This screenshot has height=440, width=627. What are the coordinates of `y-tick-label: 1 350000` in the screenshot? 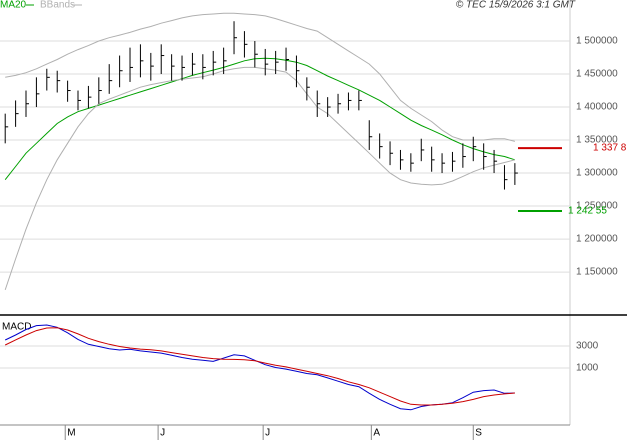 It's located at (597, 140).